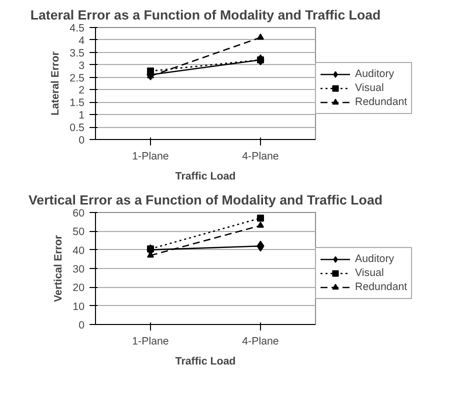  Describe the element at coordinates (77, 78) in the screenshot. I see `y-tick-label: 2.5` at that location.